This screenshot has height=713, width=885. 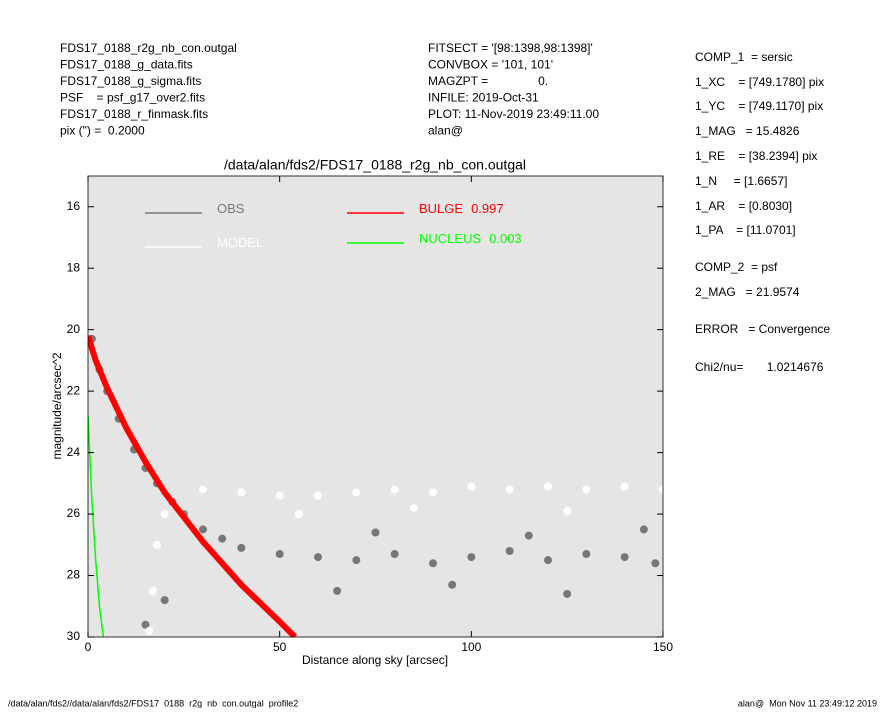 I want to click on fit-result-line: 1_MAG = 15.4826, so click(x=747, y=131).